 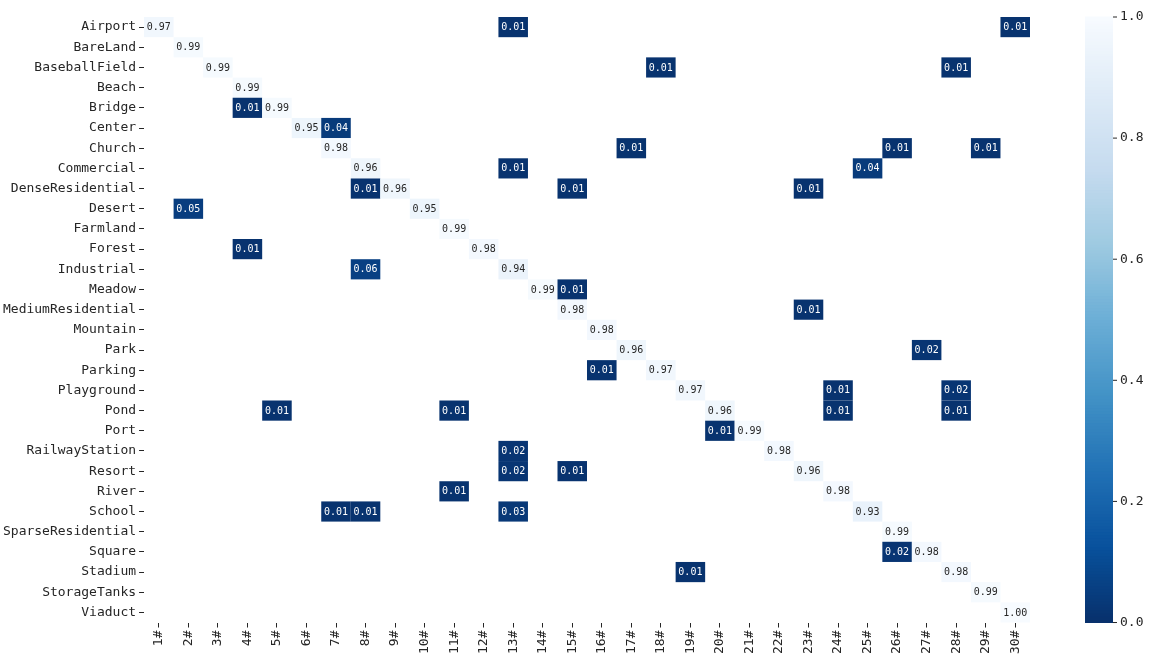 What do you see at coordinates (113, 127) in the screenshot?
I see `y-tick-label: Center` at bounding box center [113, 127].